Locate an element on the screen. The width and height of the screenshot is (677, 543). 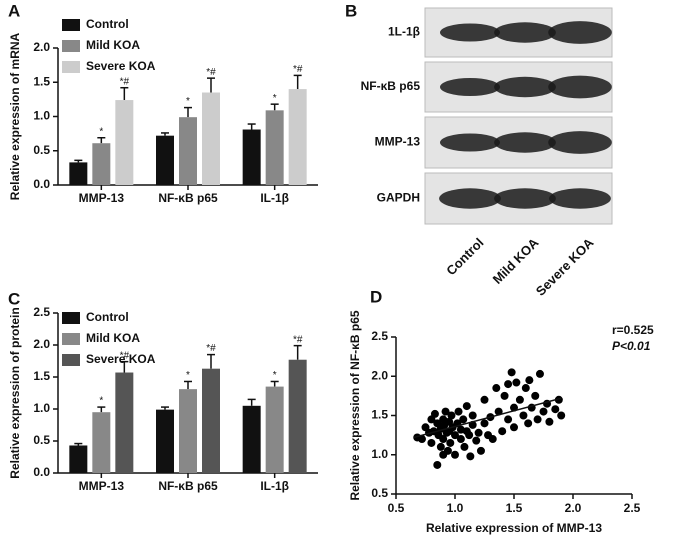
y-axis-title: Relative expression of protein is located at coordinates (15, 392).